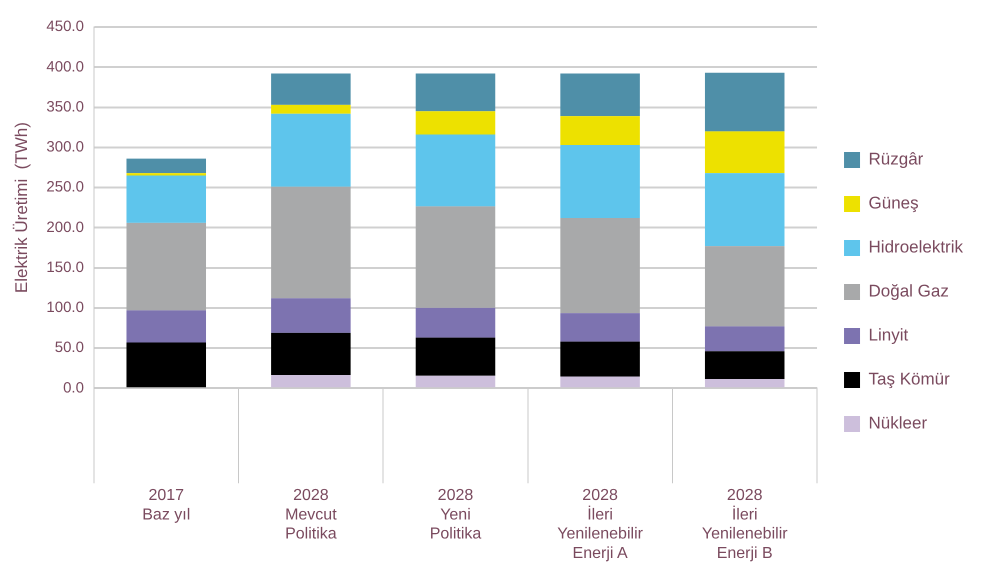  I want to click on y-tick-label: 250.0, so click(65, 187).